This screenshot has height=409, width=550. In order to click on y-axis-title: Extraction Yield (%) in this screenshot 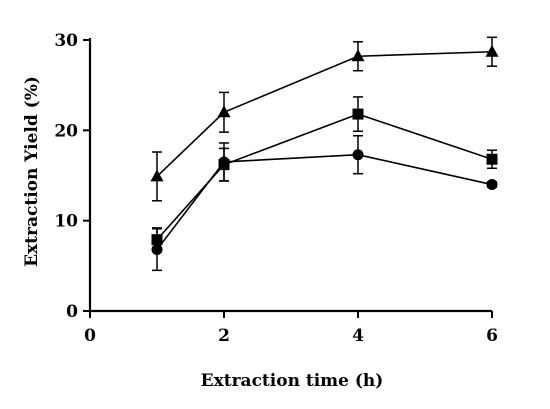, I will do `click(32, 171)`.